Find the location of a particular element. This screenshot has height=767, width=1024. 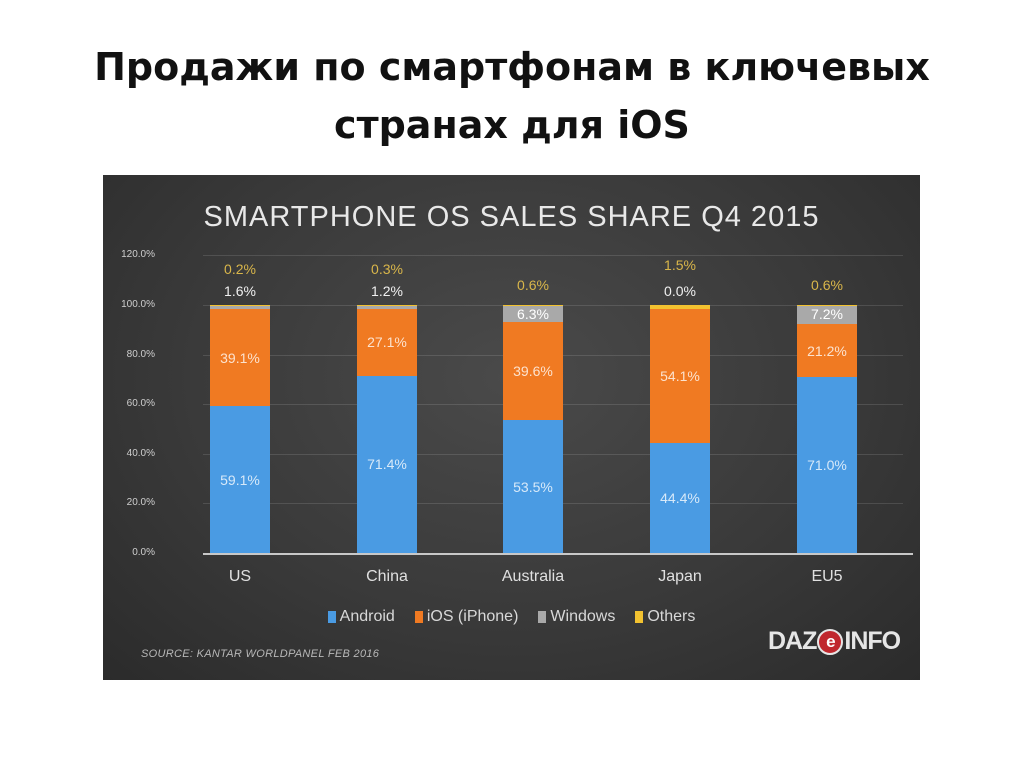

others-value-label: 1.5% is located at coordinates (680, 265).